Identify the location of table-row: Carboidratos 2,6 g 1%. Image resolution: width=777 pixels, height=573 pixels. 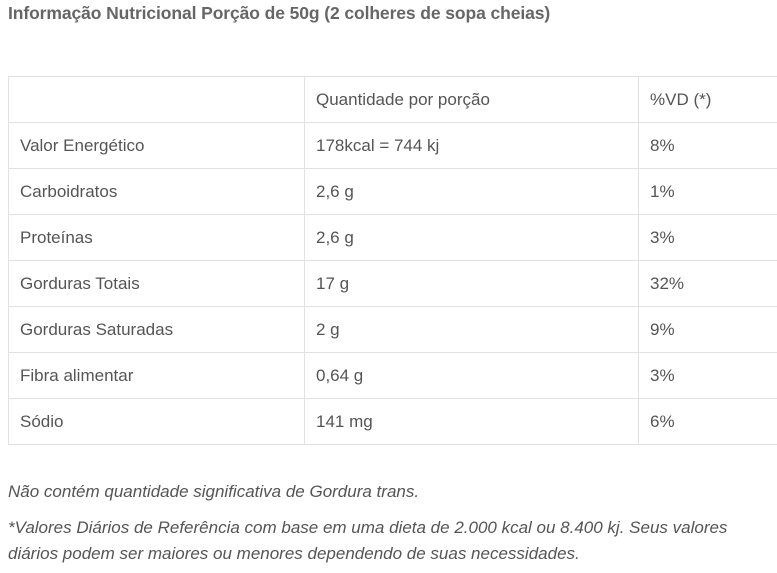
(392, 191).